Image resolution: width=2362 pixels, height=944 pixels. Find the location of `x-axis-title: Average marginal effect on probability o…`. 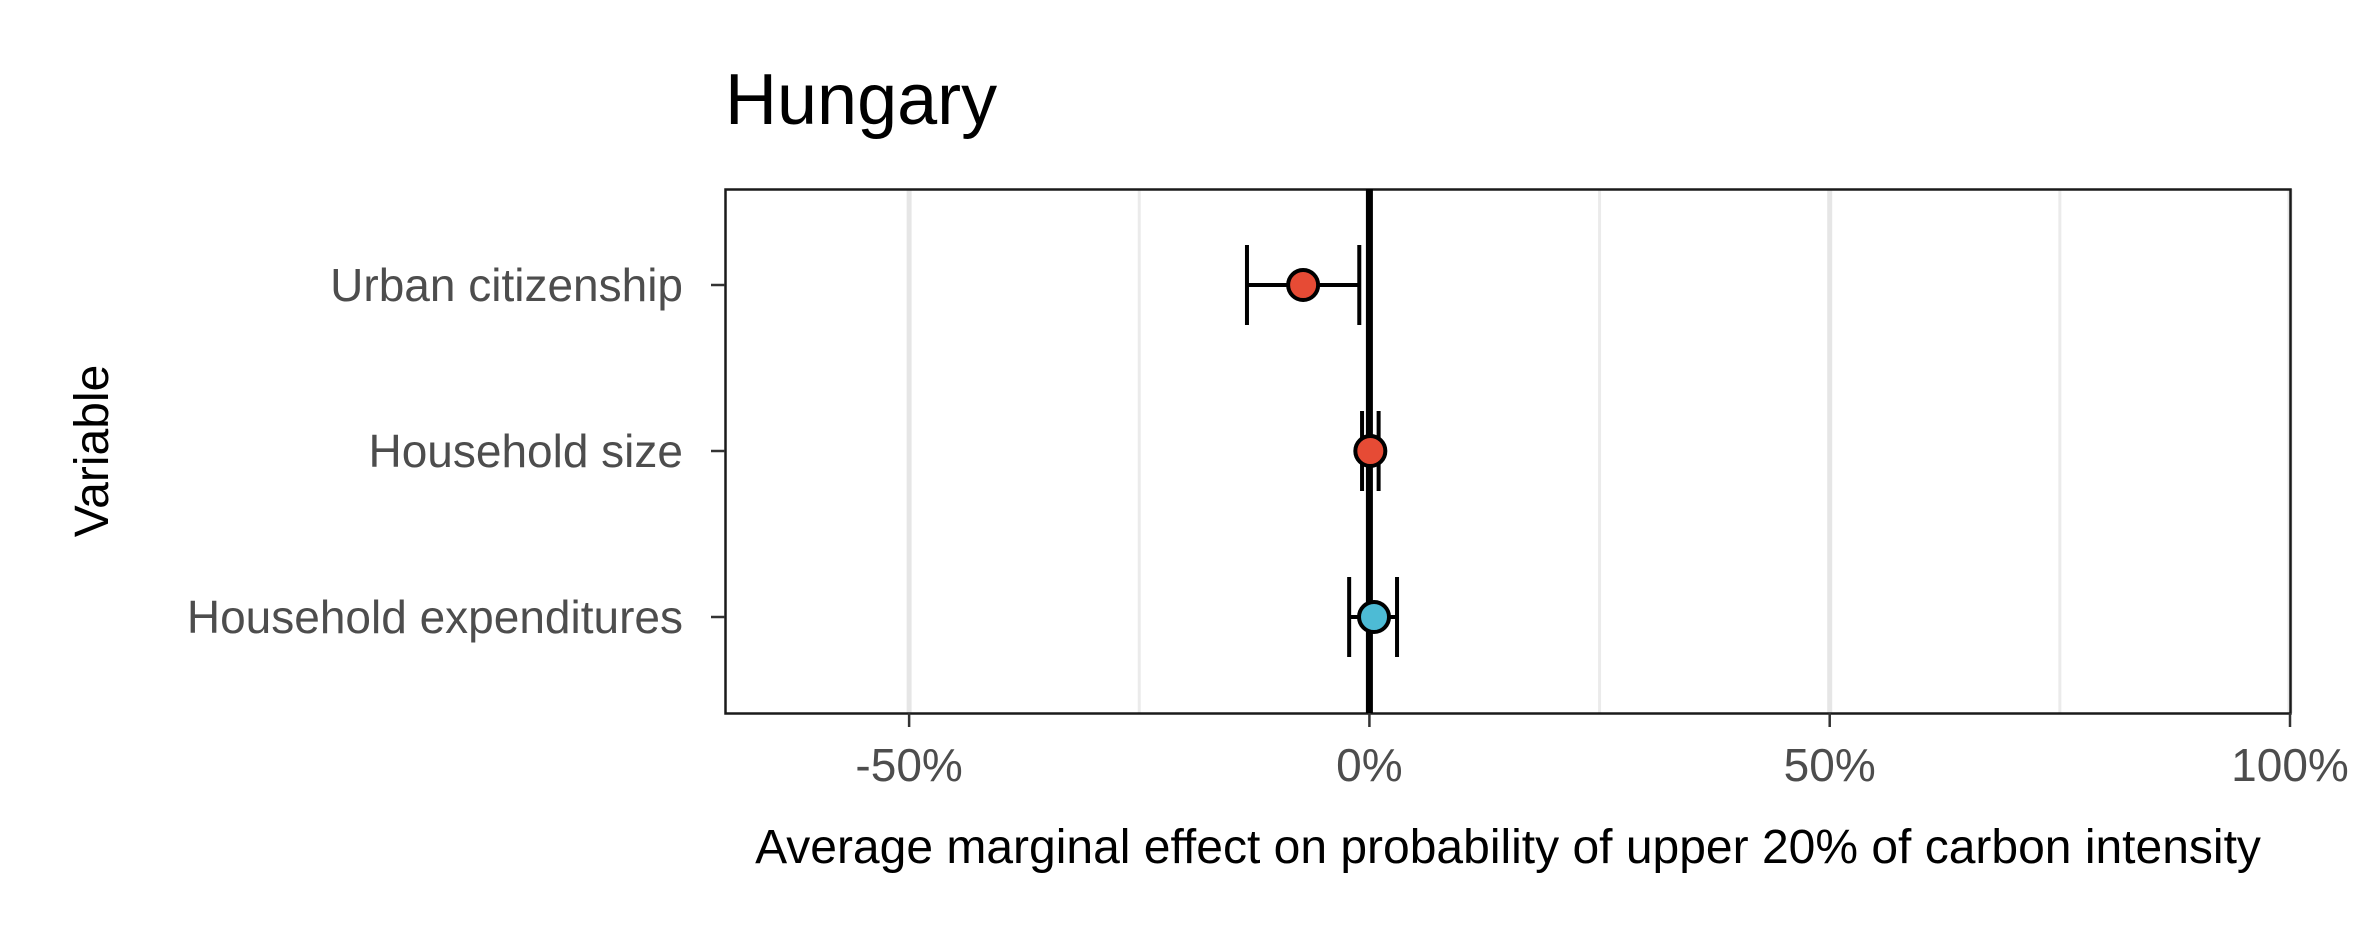

x-axis-title: Average marginal effect on probability o… is located at coordinates (1508, 847).